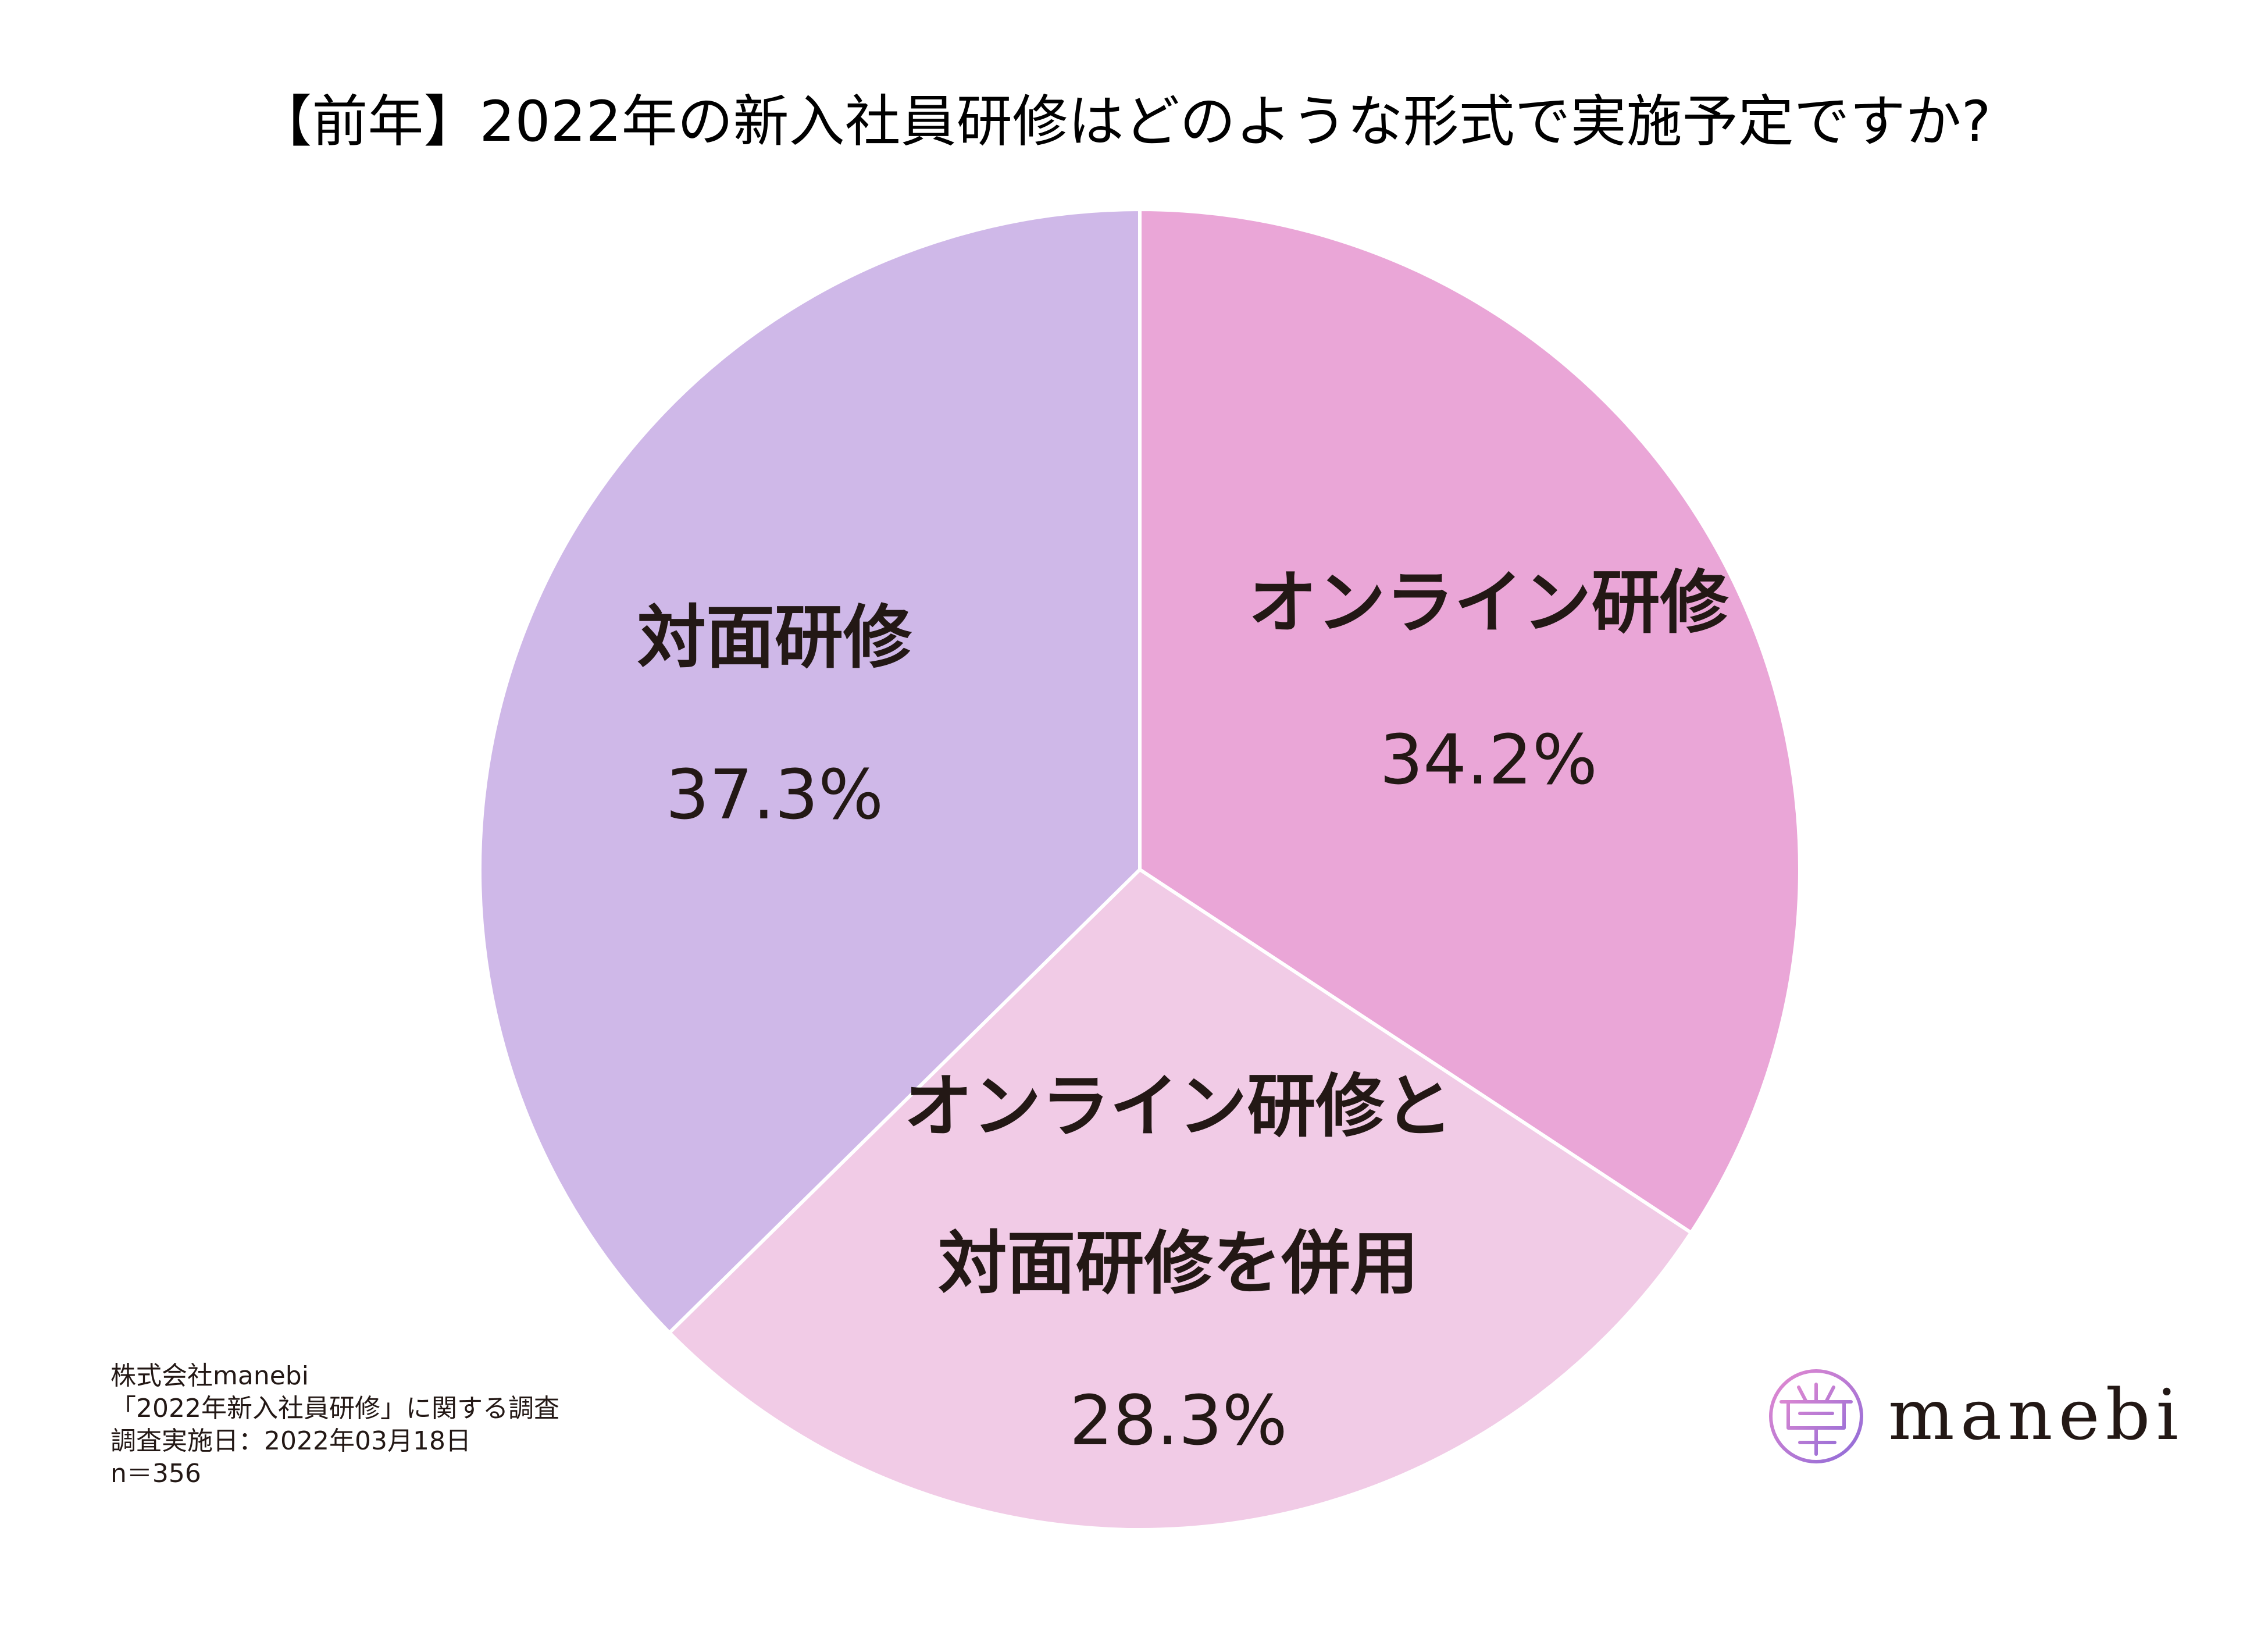 Image resolution: width=2268 pixels, height=1642 pixels. I want to click on source-company: 株式会社manebi, so click(209, 1376).